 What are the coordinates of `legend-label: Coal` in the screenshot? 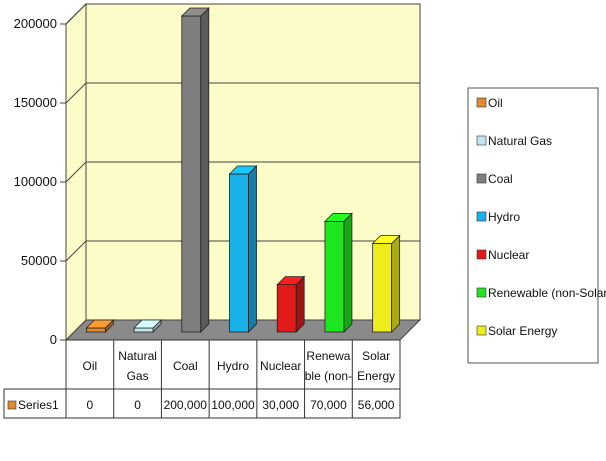 It's located at (500, 179).